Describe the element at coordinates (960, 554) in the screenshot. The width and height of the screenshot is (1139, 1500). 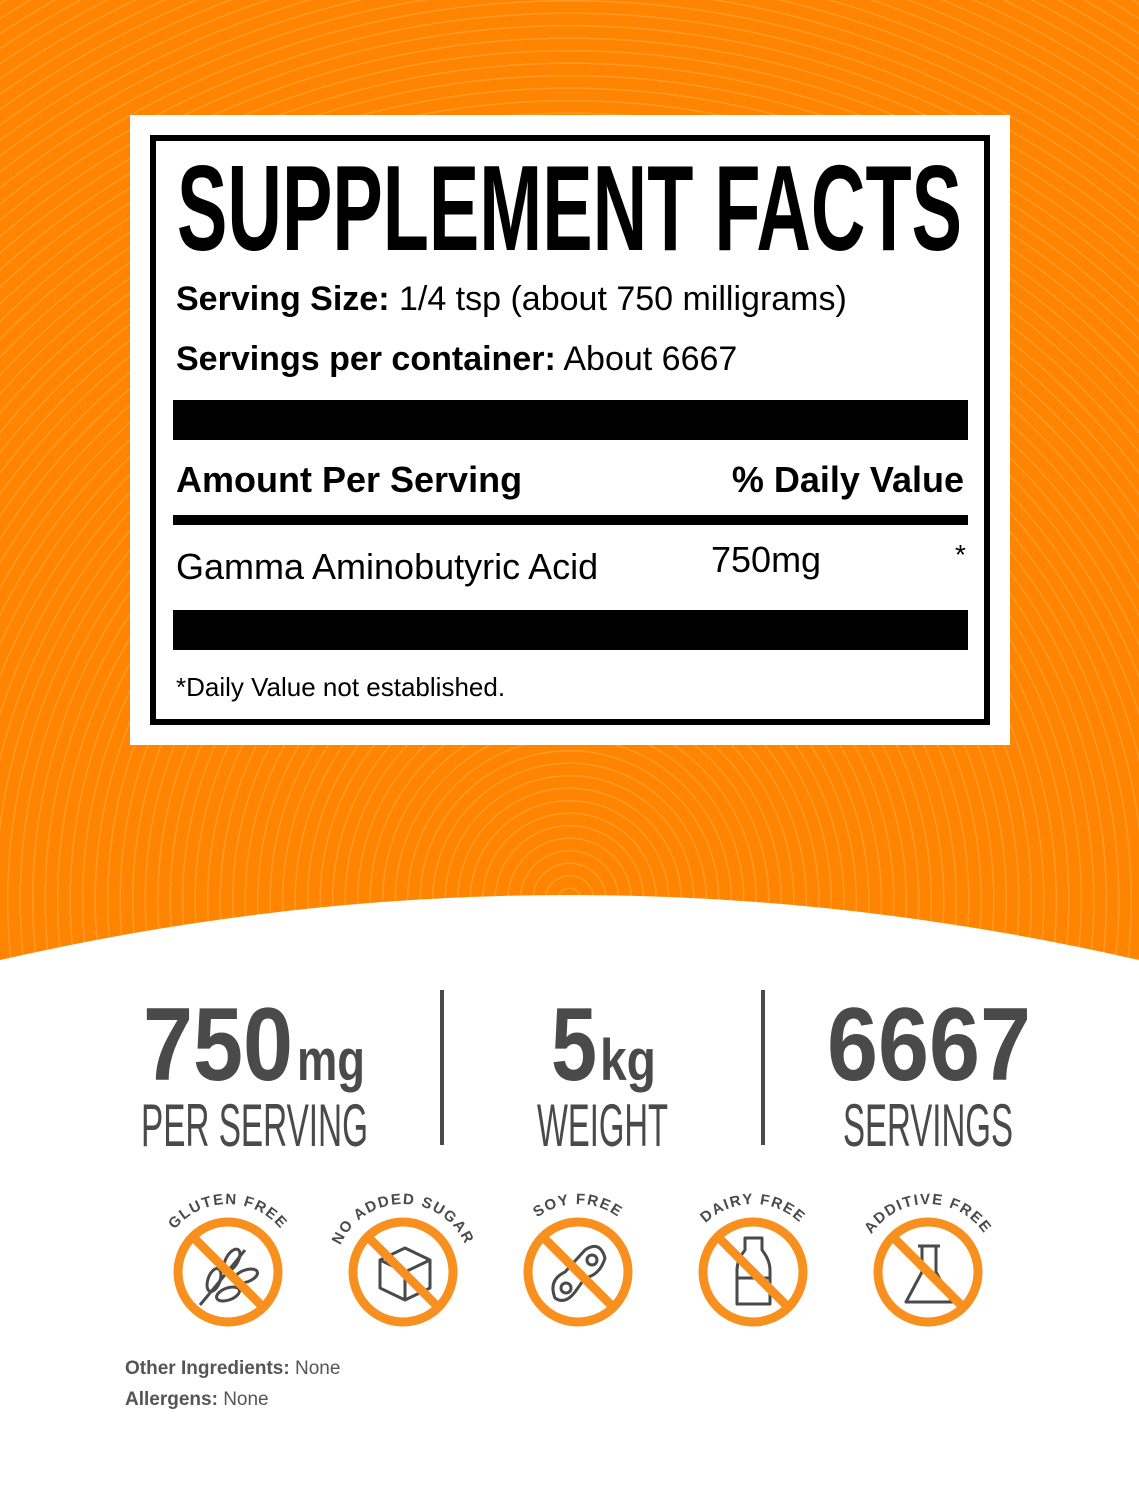
I see `ingredient-dv: *` at that location.